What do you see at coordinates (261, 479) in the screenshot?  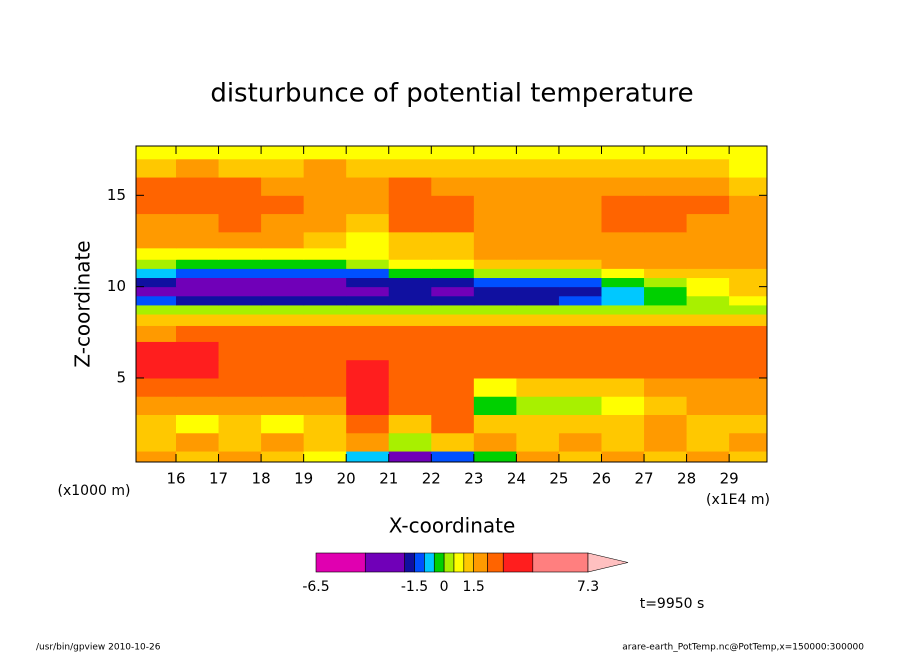 I see `x-tick-label: 18` at bounding box center [261, 479].